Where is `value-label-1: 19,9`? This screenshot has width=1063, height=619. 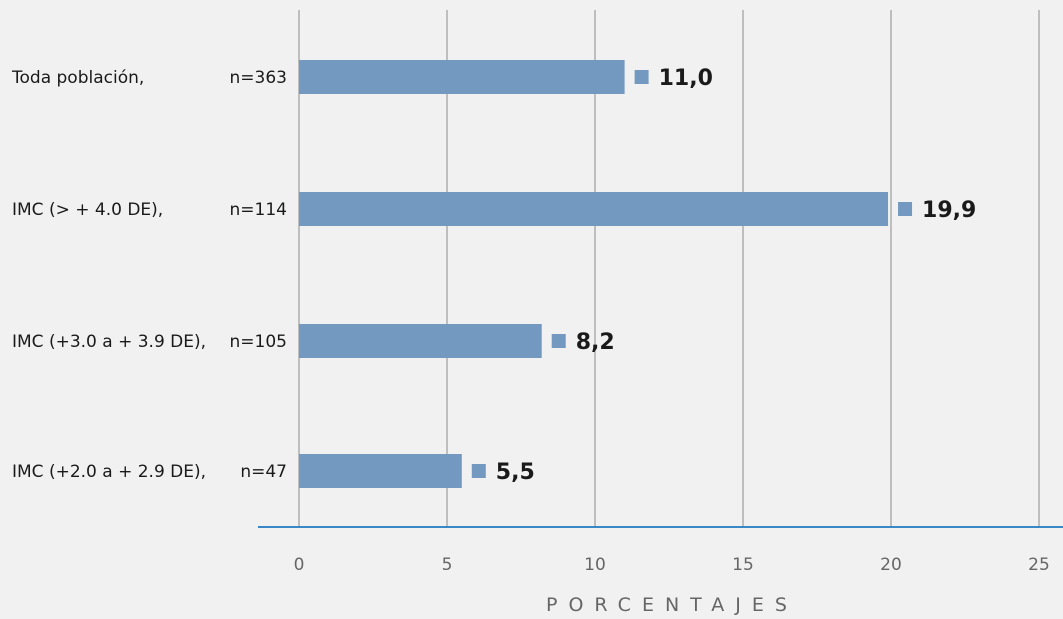
value-label-1: 19,9 is located at coordinates (949, 210).